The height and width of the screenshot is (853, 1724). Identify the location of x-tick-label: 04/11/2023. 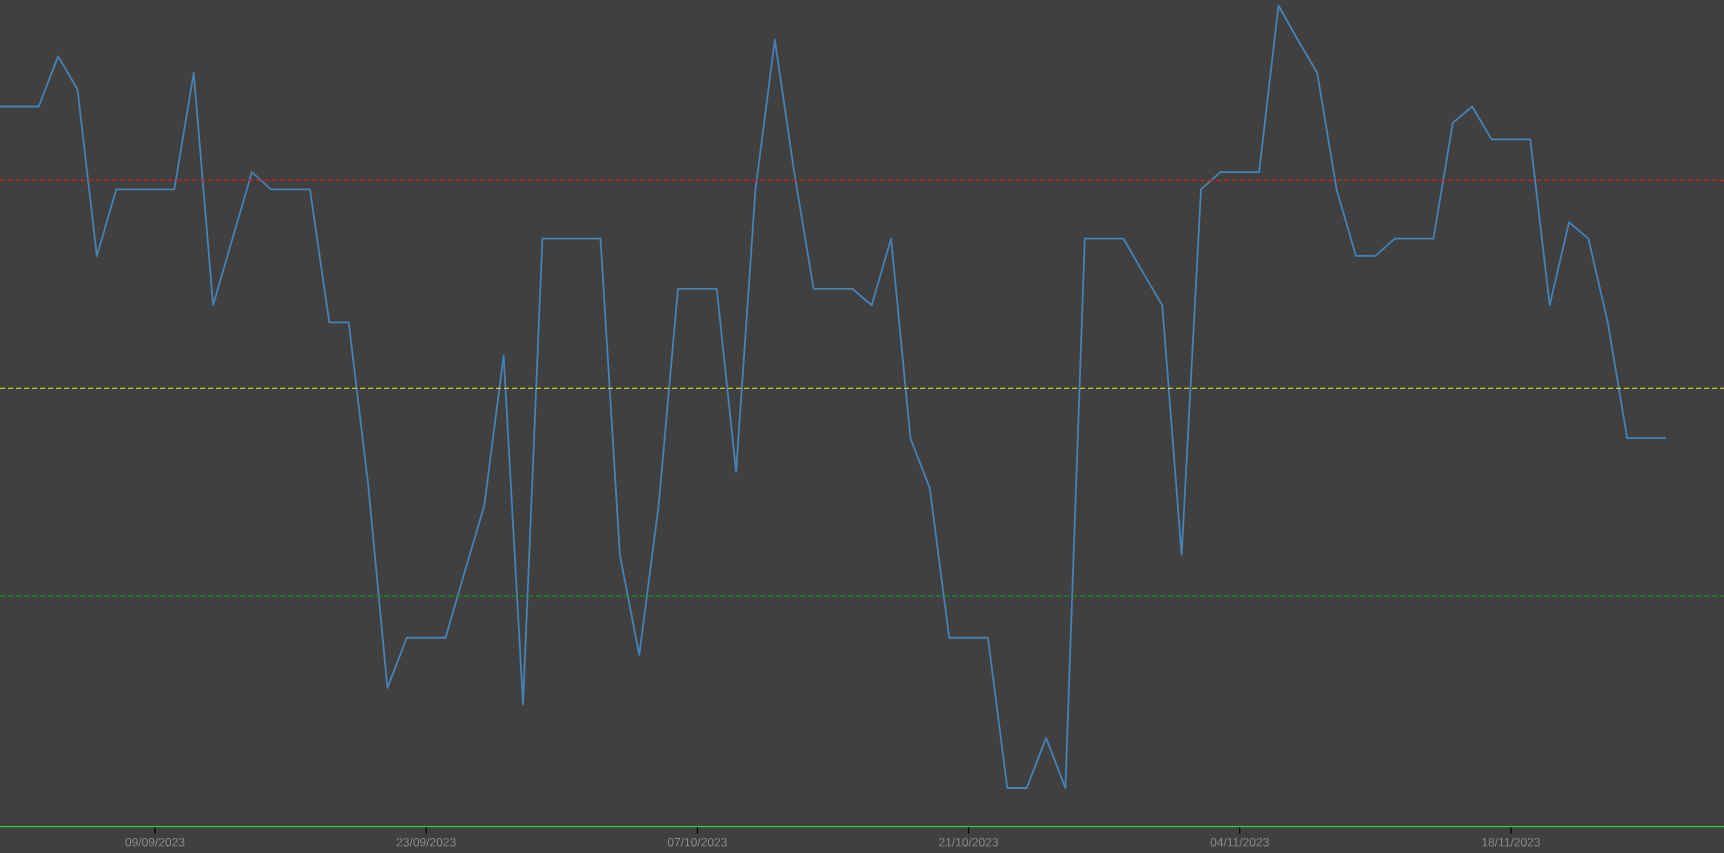
(1239, 842).